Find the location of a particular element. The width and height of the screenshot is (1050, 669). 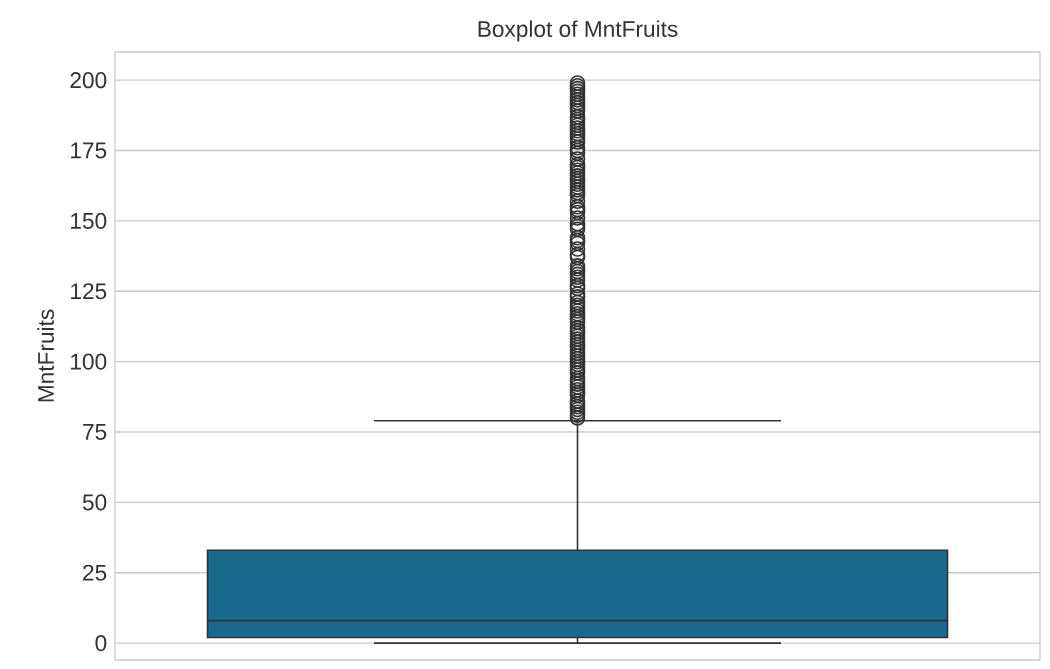

chart-title: Boxplot of MntFruits is located at coordinates (578, 31).